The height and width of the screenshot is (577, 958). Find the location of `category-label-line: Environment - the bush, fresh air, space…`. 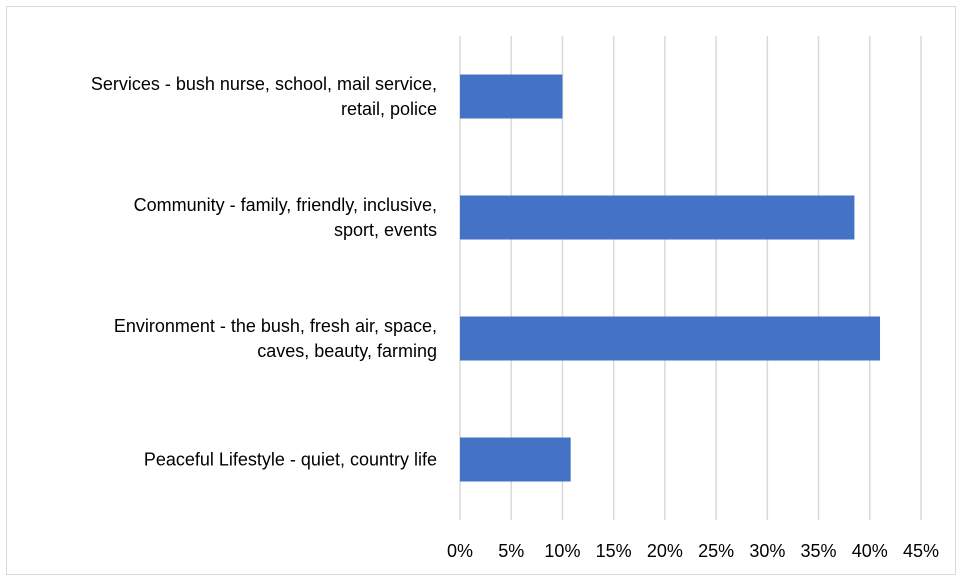

category-label-line: Environment - the bush, fresh air, space… is located at coordinates (275, 326).